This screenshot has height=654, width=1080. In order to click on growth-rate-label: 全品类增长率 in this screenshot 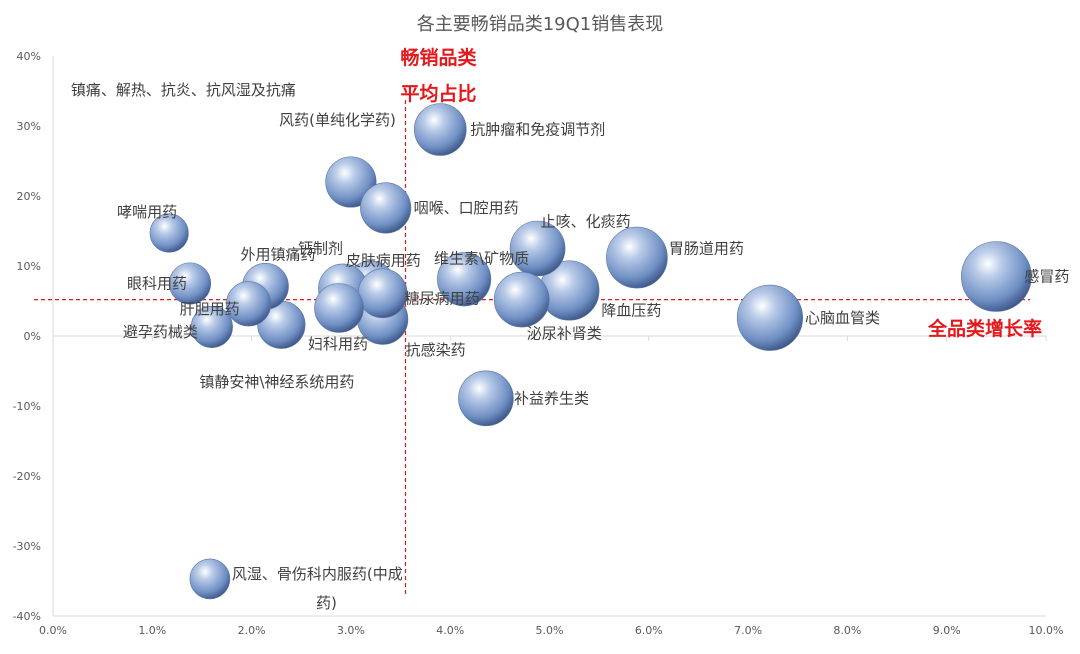, I will do `click(984, 328)`.